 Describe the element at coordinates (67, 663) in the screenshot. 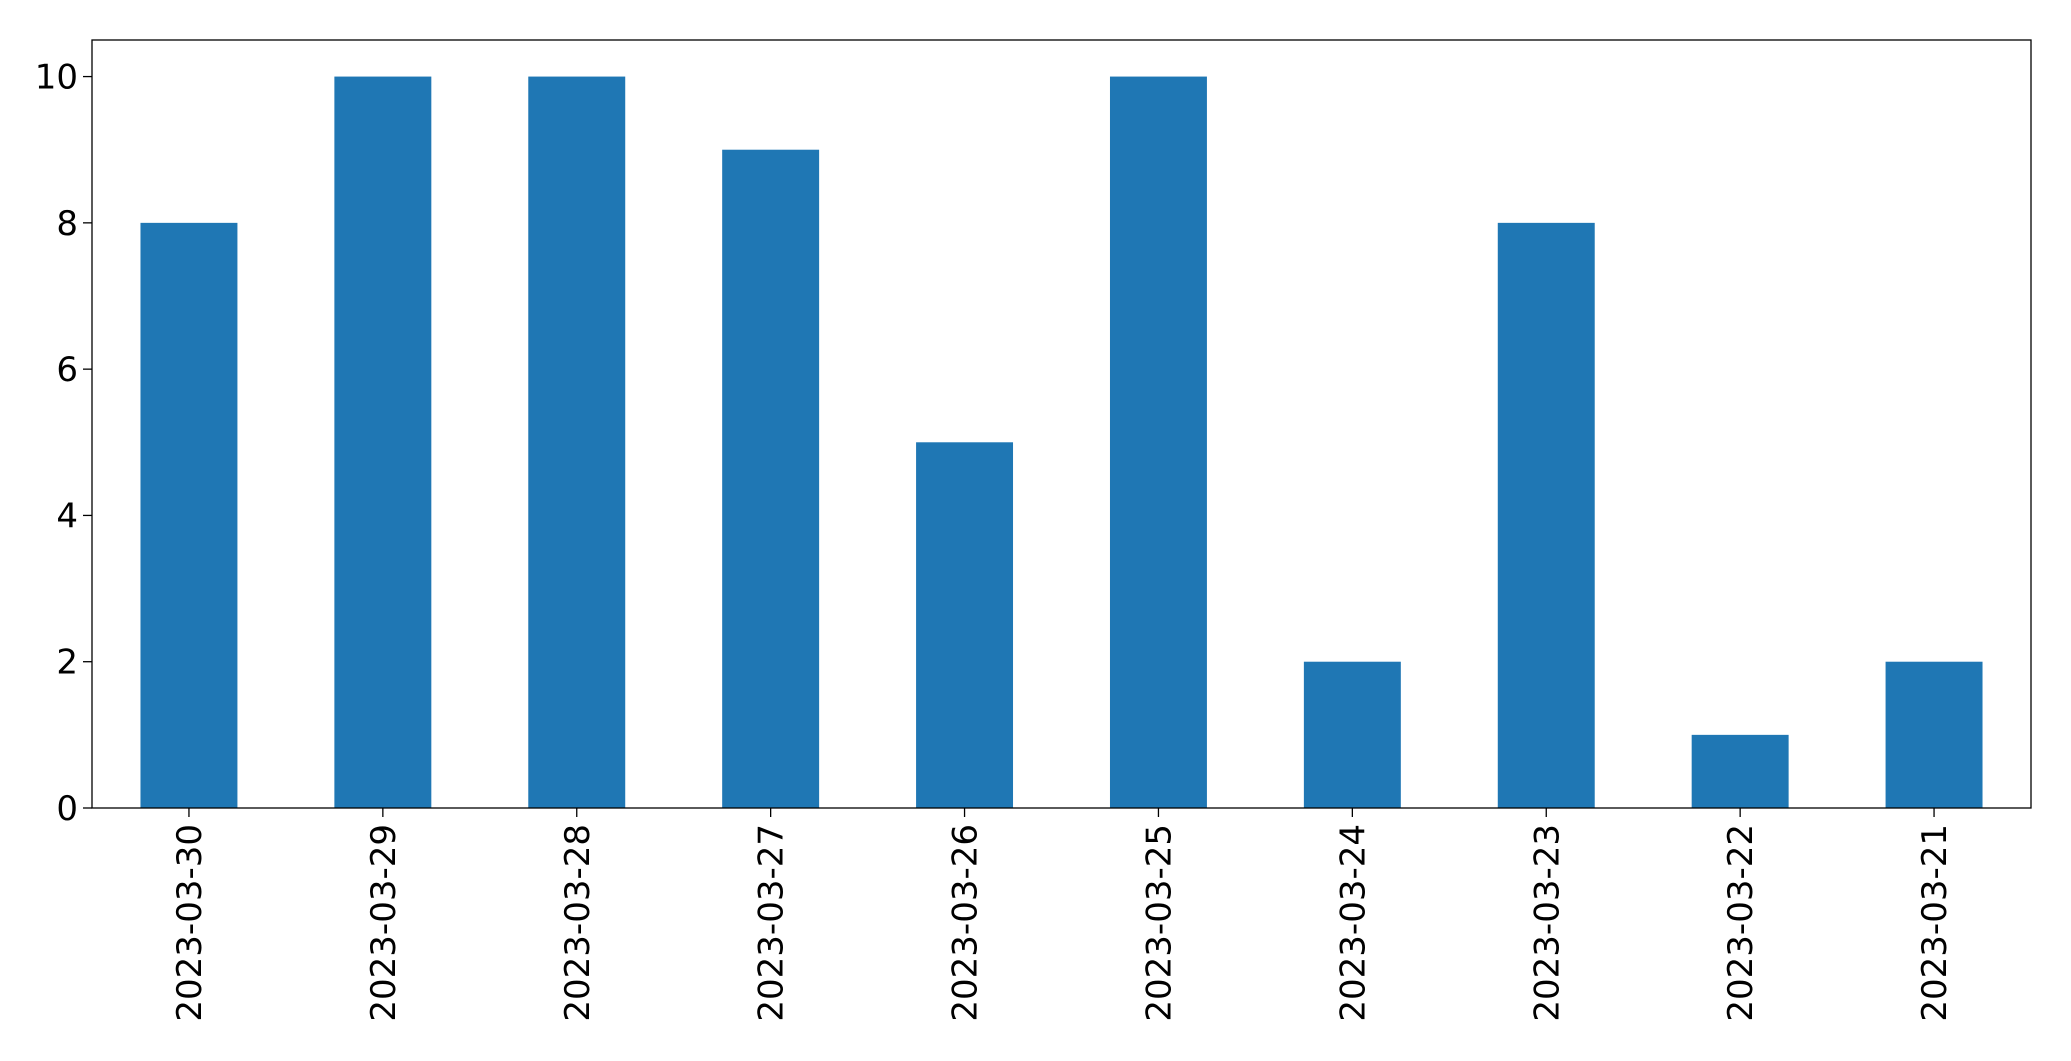

I see `y-tick-label: 2` at that location.